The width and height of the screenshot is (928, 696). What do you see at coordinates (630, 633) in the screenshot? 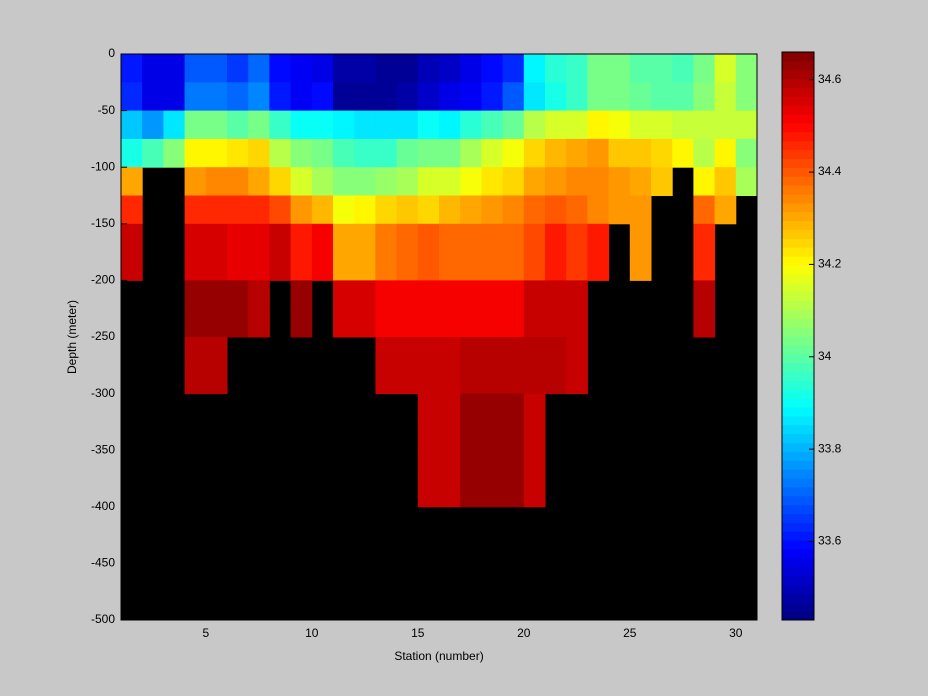
I see `x-tick-label: 25` at bounding box center [630, 633].